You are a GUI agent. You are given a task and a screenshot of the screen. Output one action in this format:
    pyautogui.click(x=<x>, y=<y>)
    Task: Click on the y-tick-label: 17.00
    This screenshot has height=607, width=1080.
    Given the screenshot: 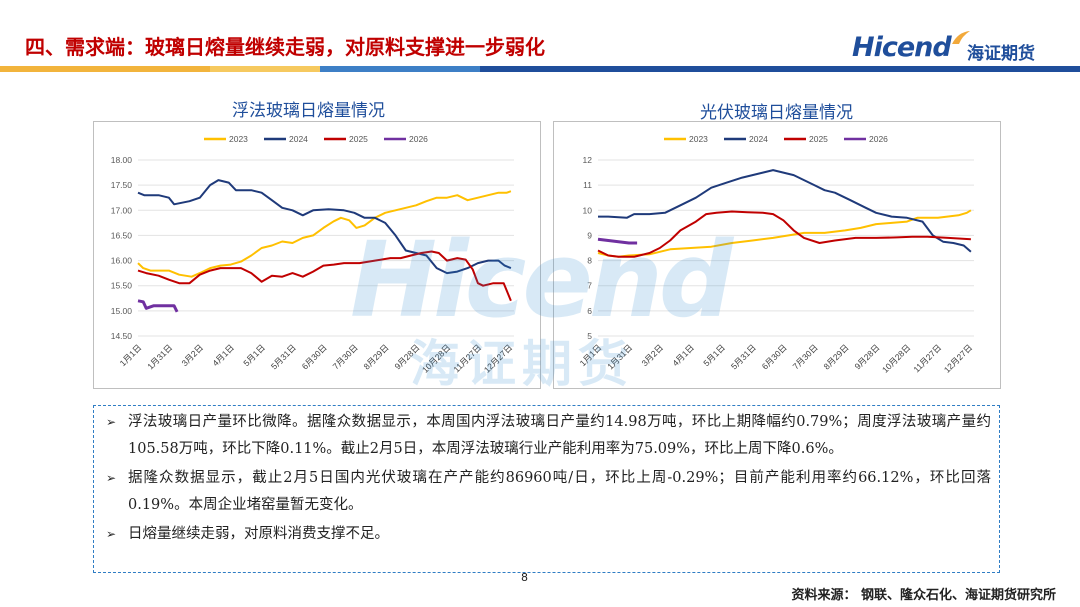 What is the action you would take?
    pyautogui.click(x=122, y=210)
    